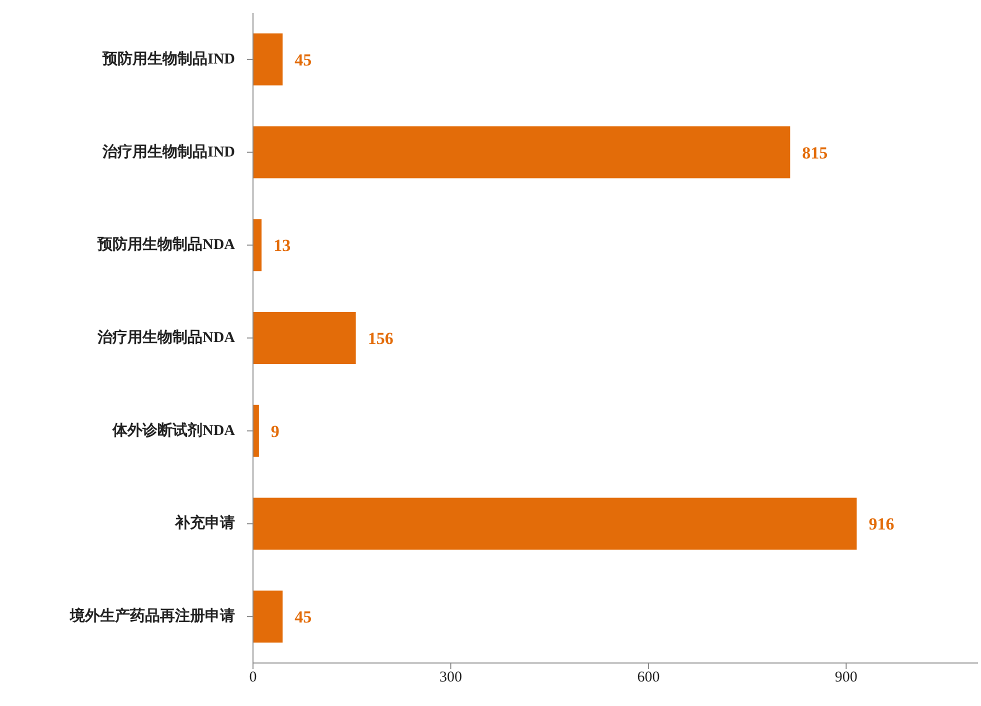  I want to click on data-label: 815, so click(815, 152).